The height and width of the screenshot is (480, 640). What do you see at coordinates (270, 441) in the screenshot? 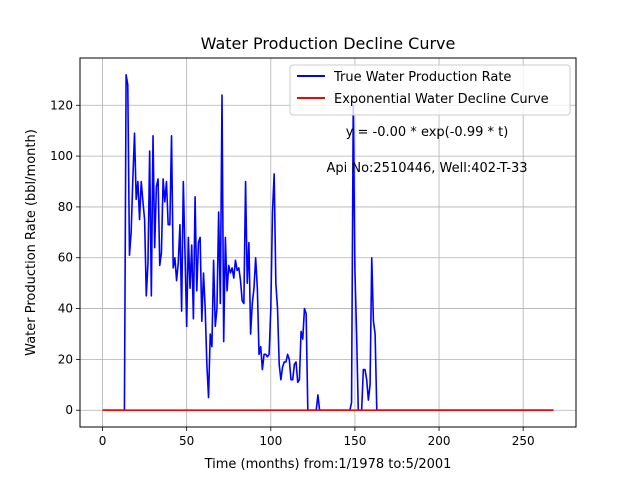
I see `x-tick-label-2: 100` at bounding box center [270, 441].